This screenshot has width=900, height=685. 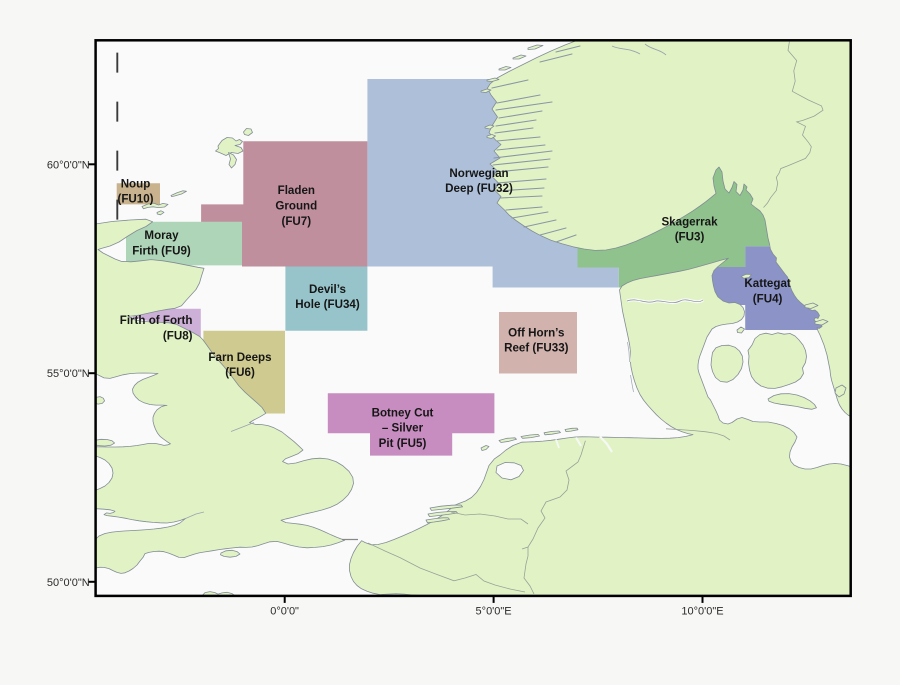 What do you see at coordinates (767, 283) in the screenshot?
I see `svg-text: Kattegat` at bounding box center [767, 283].